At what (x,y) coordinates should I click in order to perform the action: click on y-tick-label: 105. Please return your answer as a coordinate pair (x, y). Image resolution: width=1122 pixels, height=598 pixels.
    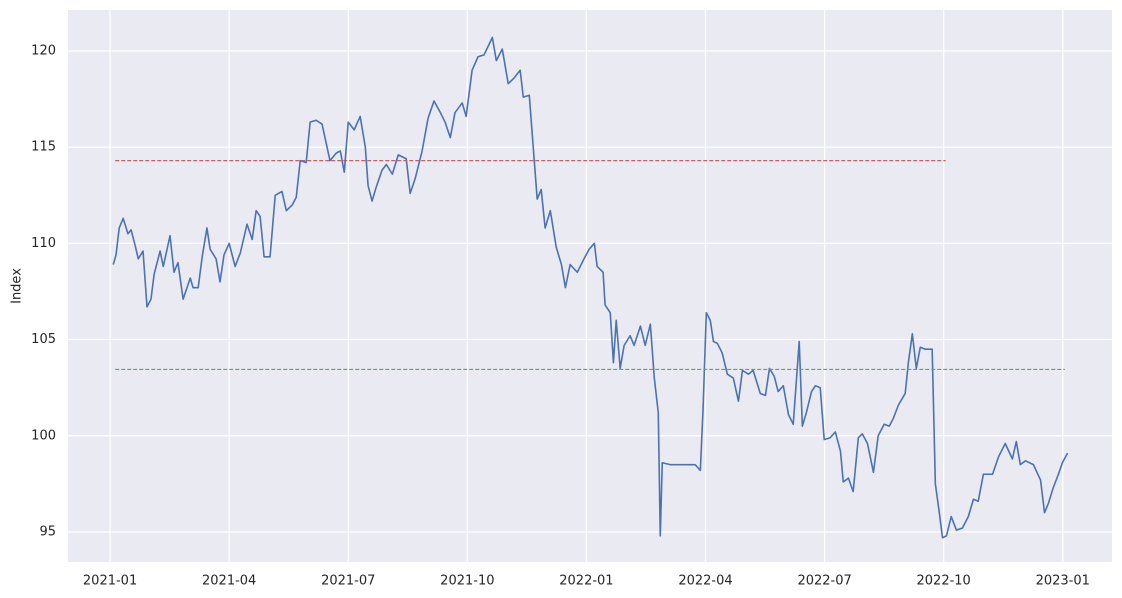
    Looking at the image, I should click on (43, 339).